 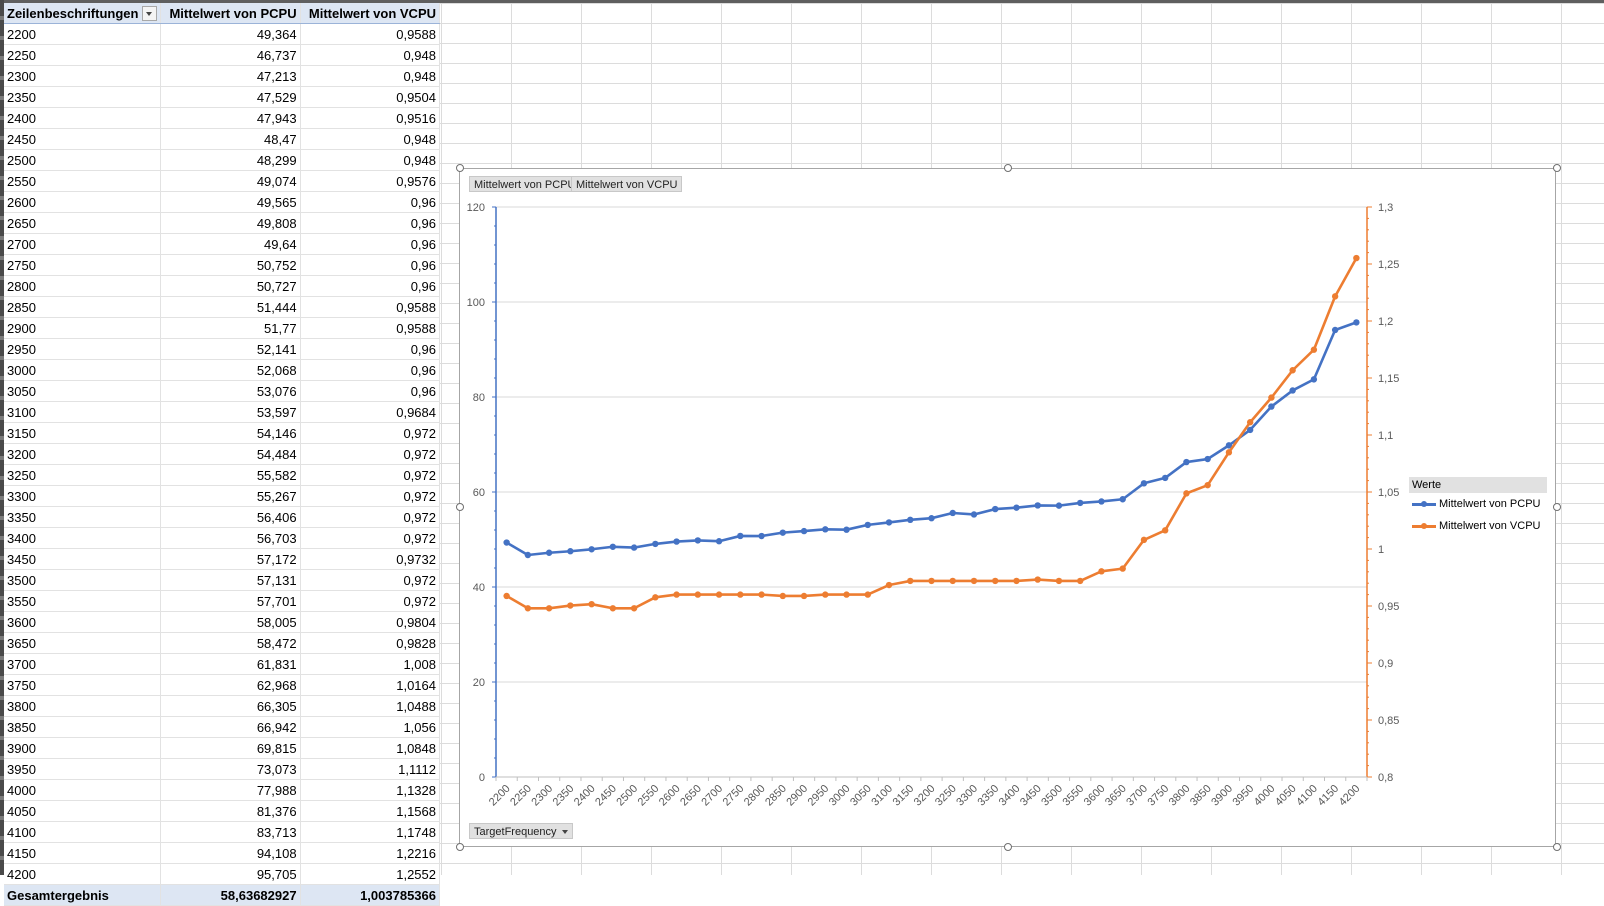 What do you see at coordinates (370, 685) in the screenshot?
I see `vcpu-cell: 1,0164` at bounding box center [370, 685].